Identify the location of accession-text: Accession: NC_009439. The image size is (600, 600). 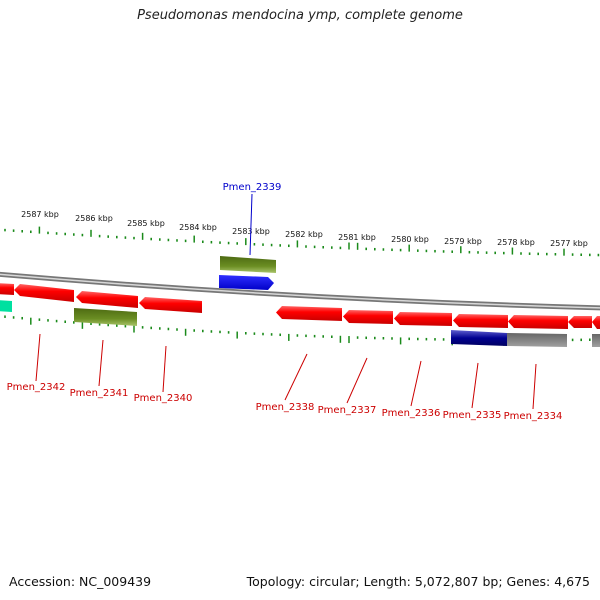
(80, 581).